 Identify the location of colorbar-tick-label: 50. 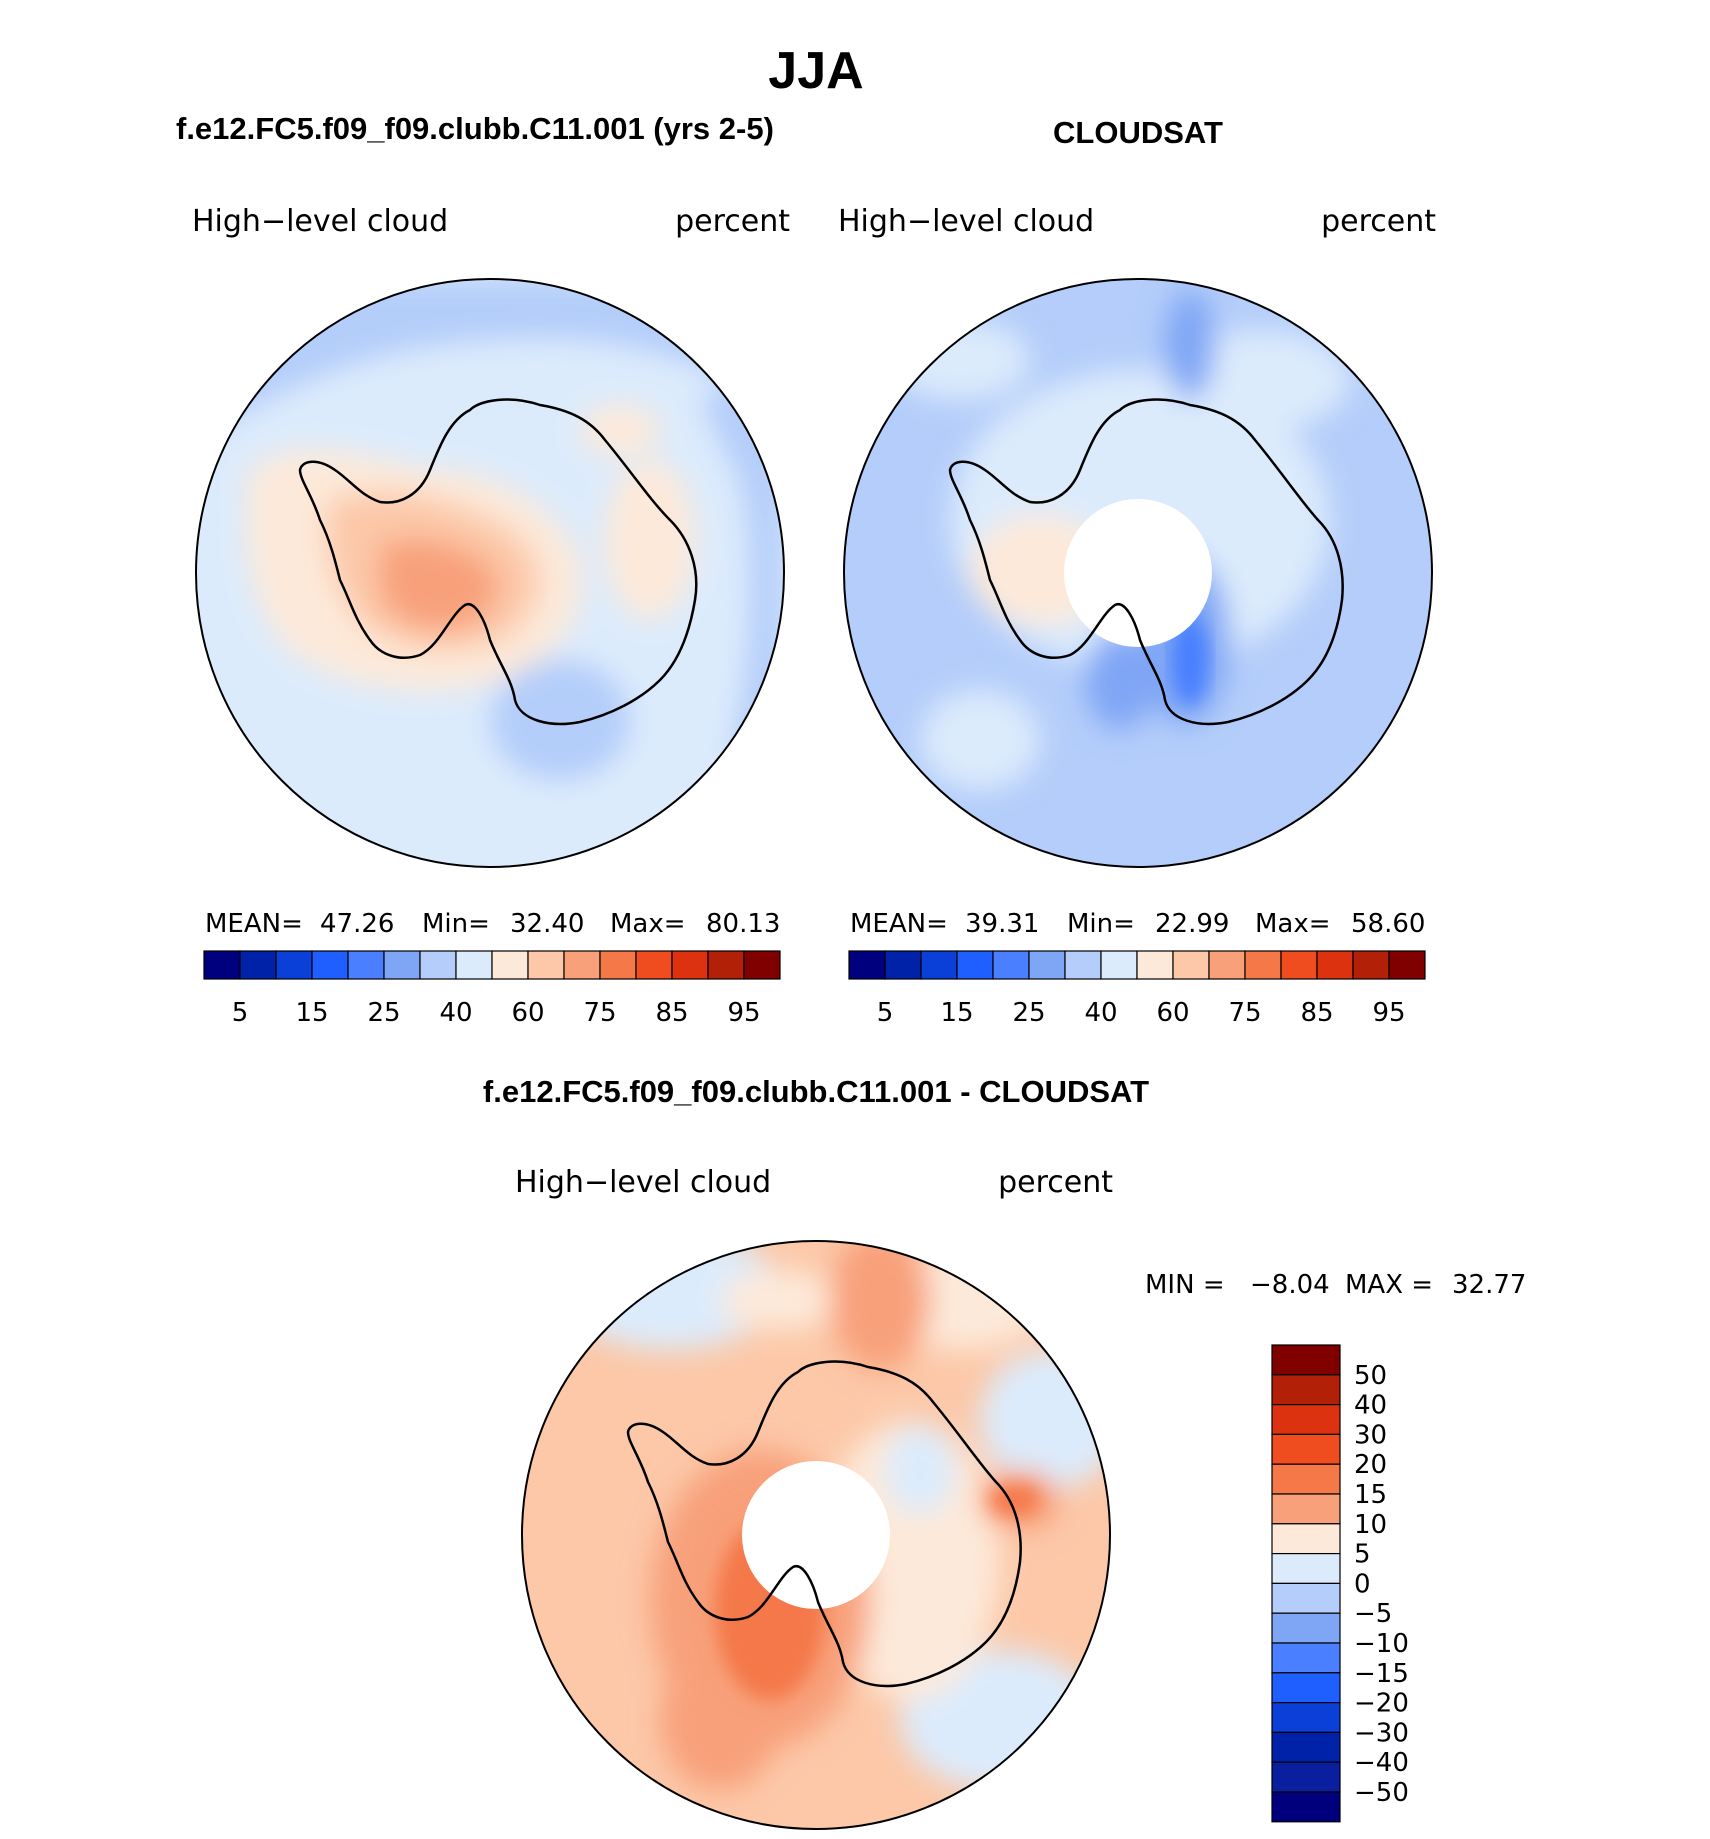
(1370, 1376).